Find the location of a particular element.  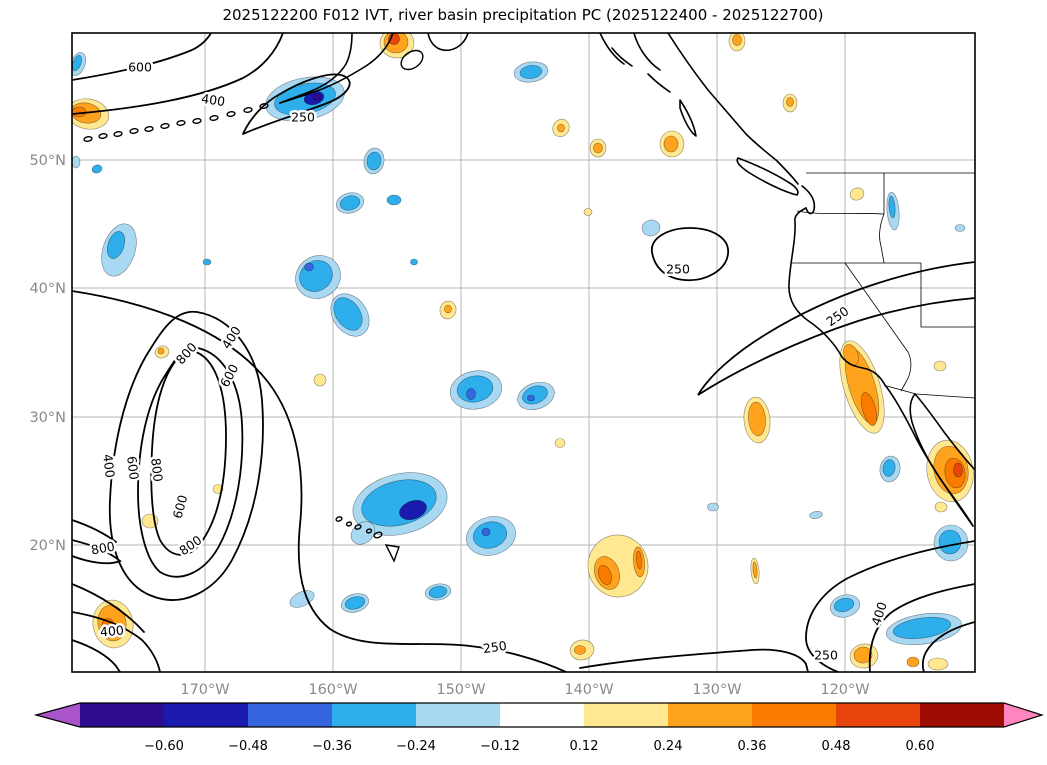

hawaii-big-island is located at coordinates (392, 553).